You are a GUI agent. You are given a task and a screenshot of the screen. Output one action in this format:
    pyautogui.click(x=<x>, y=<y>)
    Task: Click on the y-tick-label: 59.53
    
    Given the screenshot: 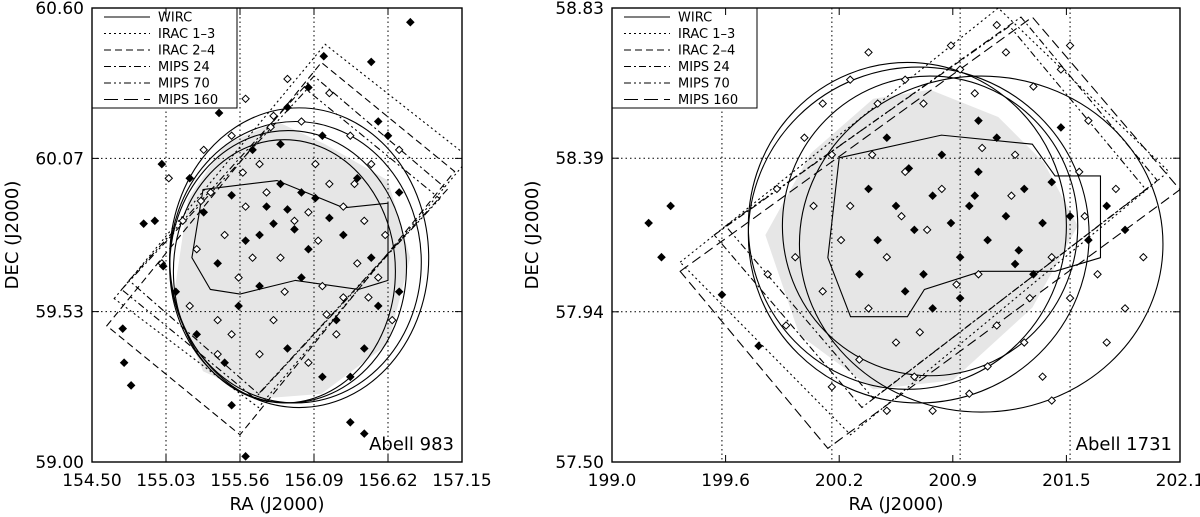 What is the action you would take?
    pyautogui.click(x=59, y=313)
    